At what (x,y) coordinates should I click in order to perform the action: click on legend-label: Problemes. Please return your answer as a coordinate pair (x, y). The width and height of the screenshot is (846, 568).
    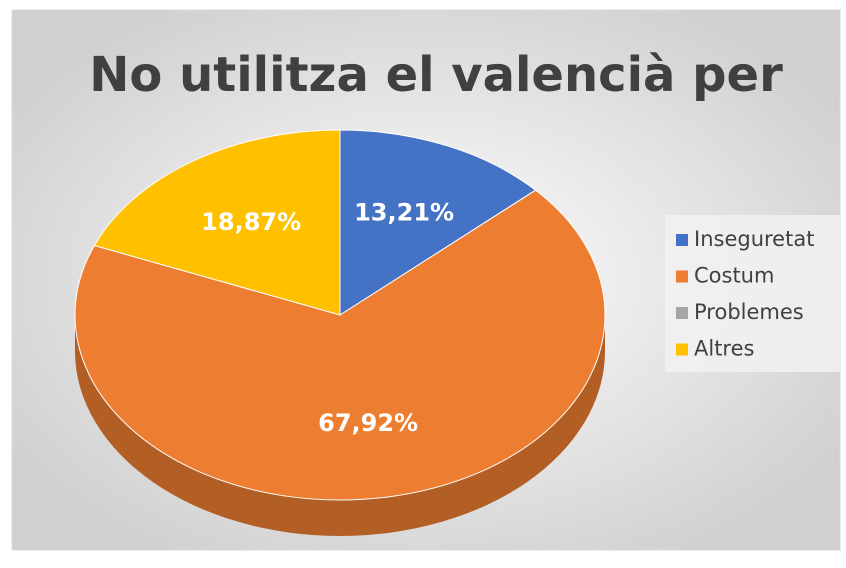
    Looking at the image, I should click on (749, 312).